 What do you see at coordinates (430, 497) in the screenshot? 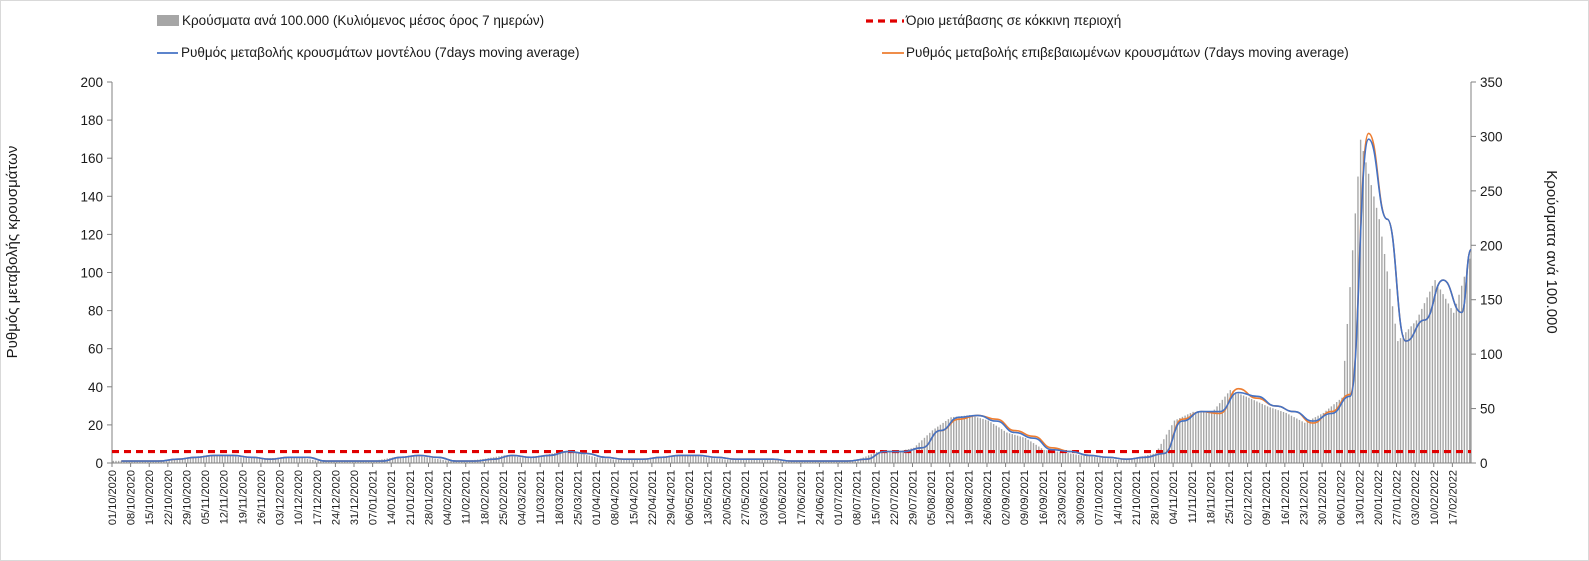
I see `x-tick-label: 28/01/2021` at bounding box center [430, 497].